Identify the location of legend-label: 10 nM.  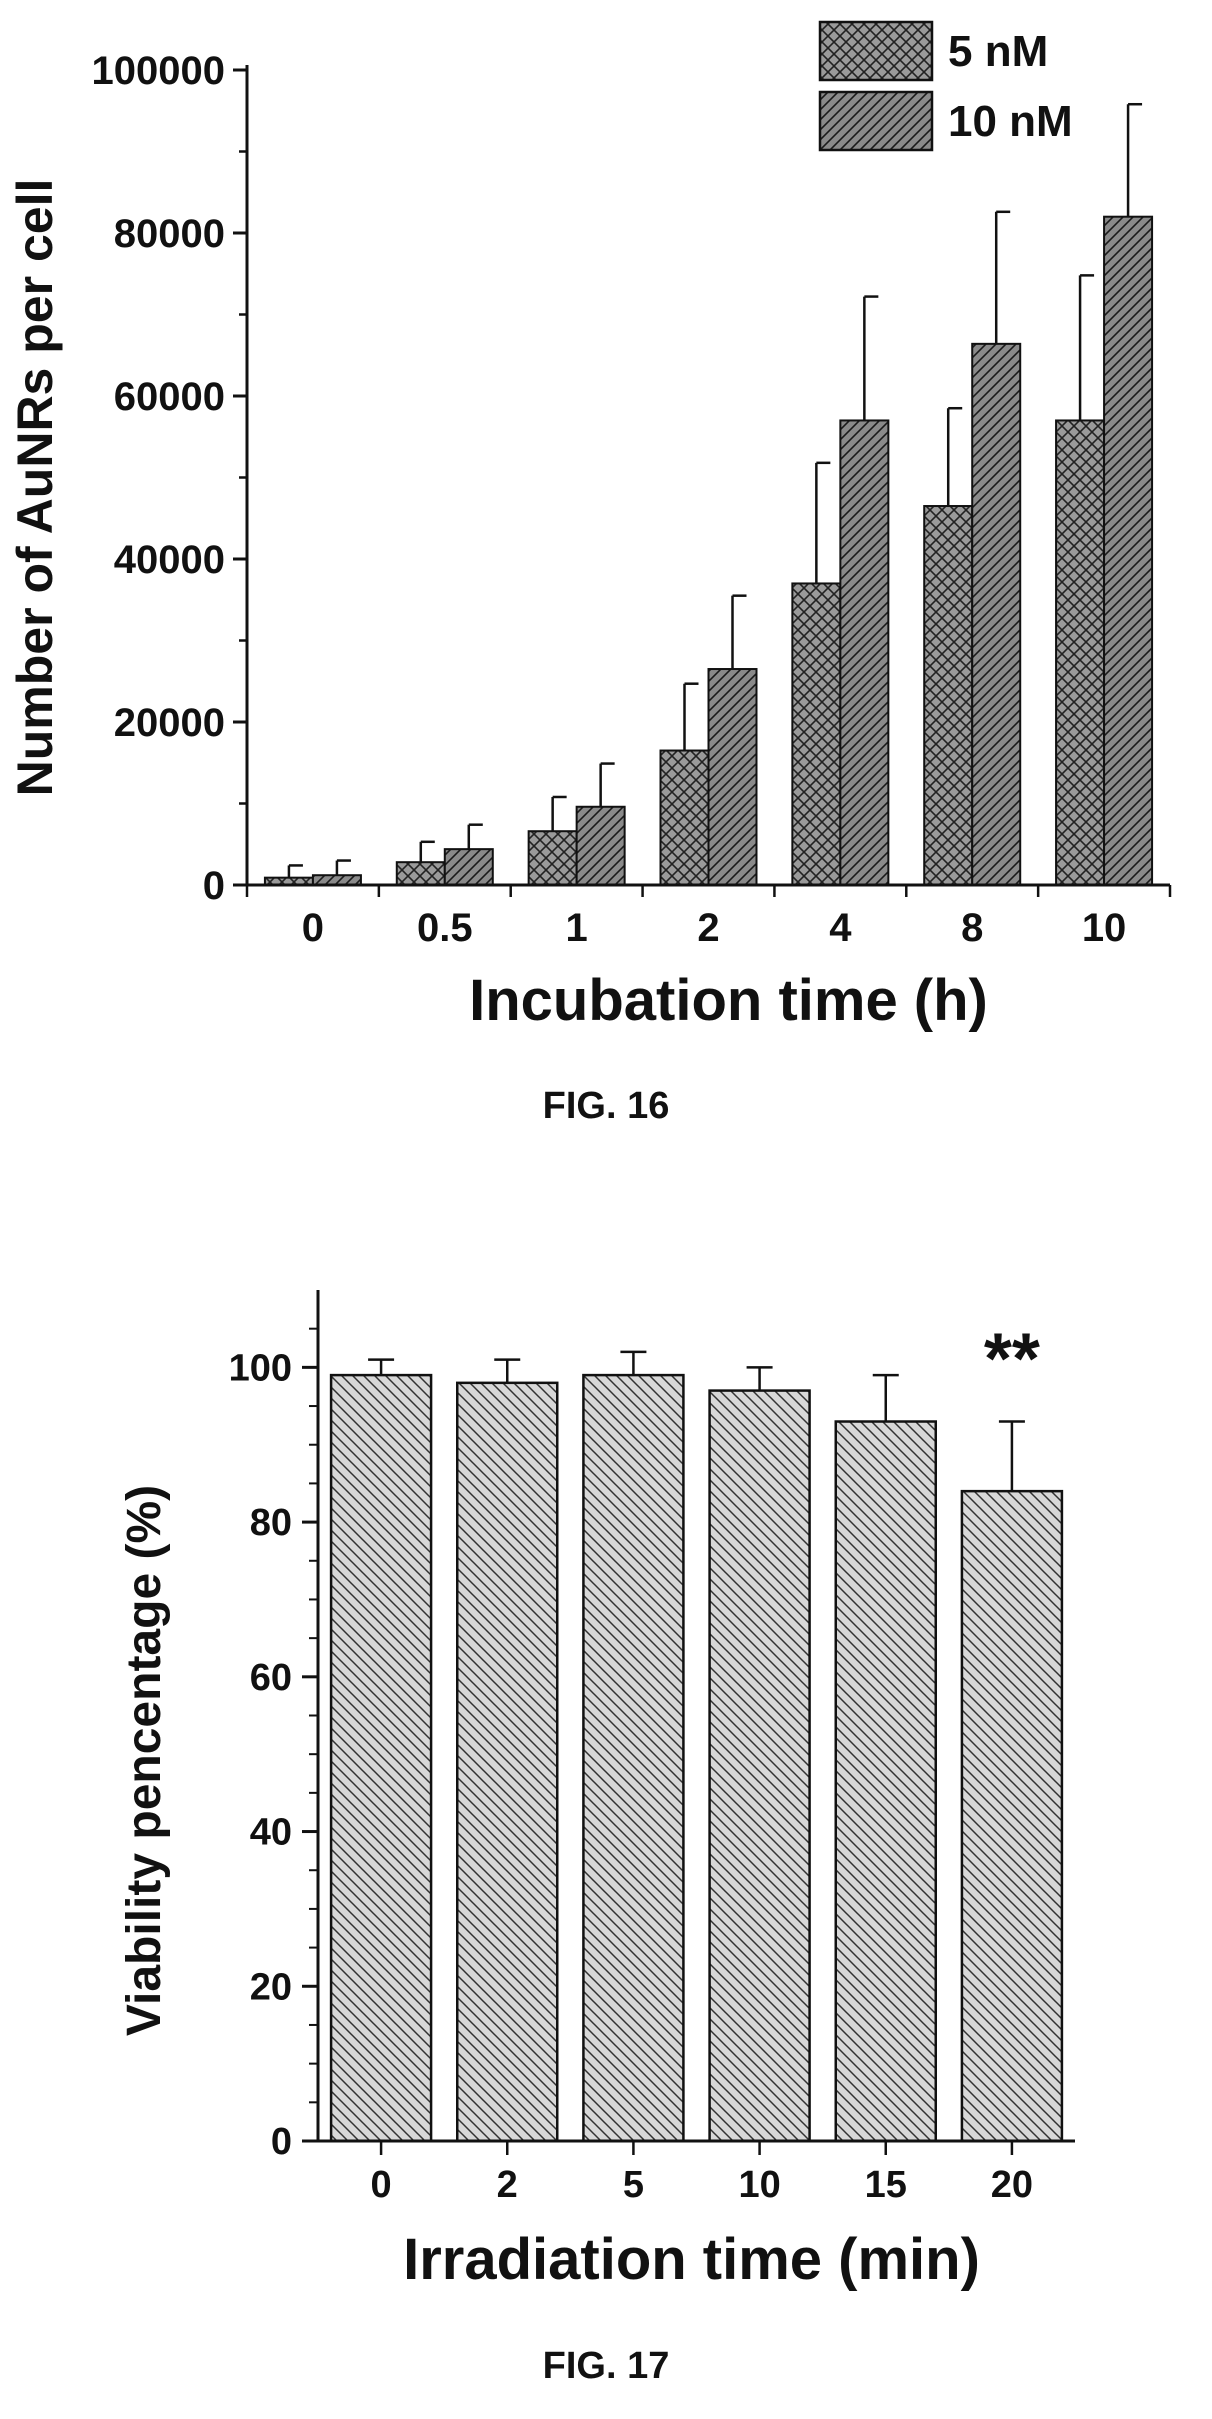
(1010, 121).